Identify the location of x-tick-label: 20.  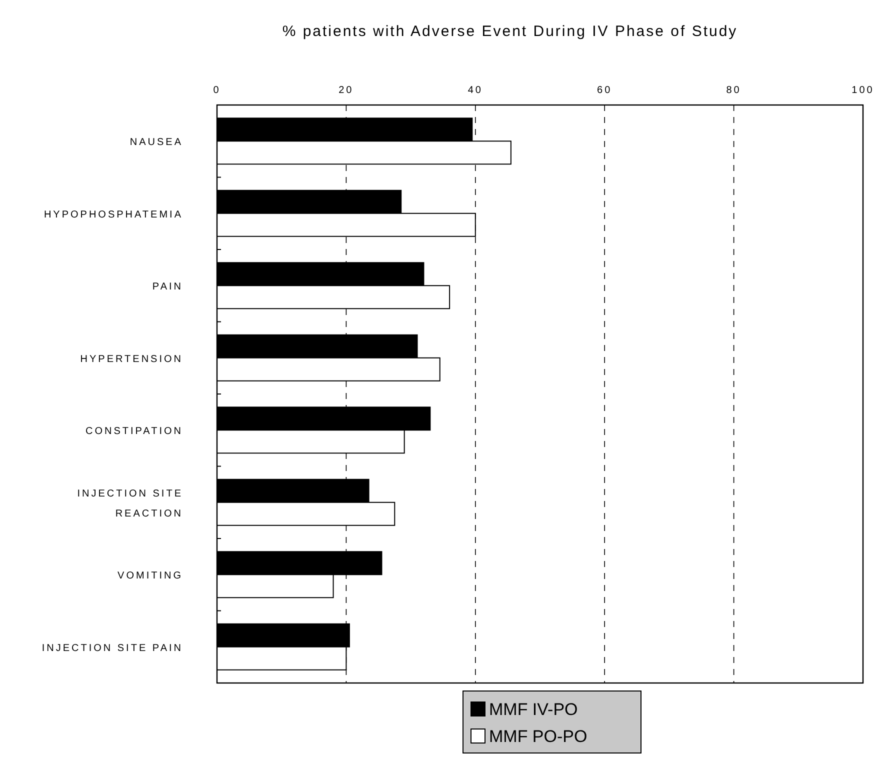
(346, 90).